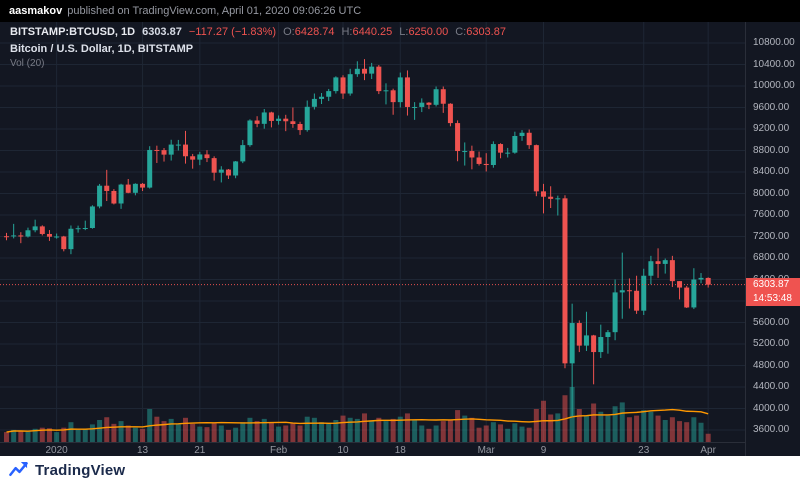 The height and width of the screenshot is (485, 800). Describe the element at coordinates (278, 450) in the screenshot. I see `time-axis-label: Feb` at that location.